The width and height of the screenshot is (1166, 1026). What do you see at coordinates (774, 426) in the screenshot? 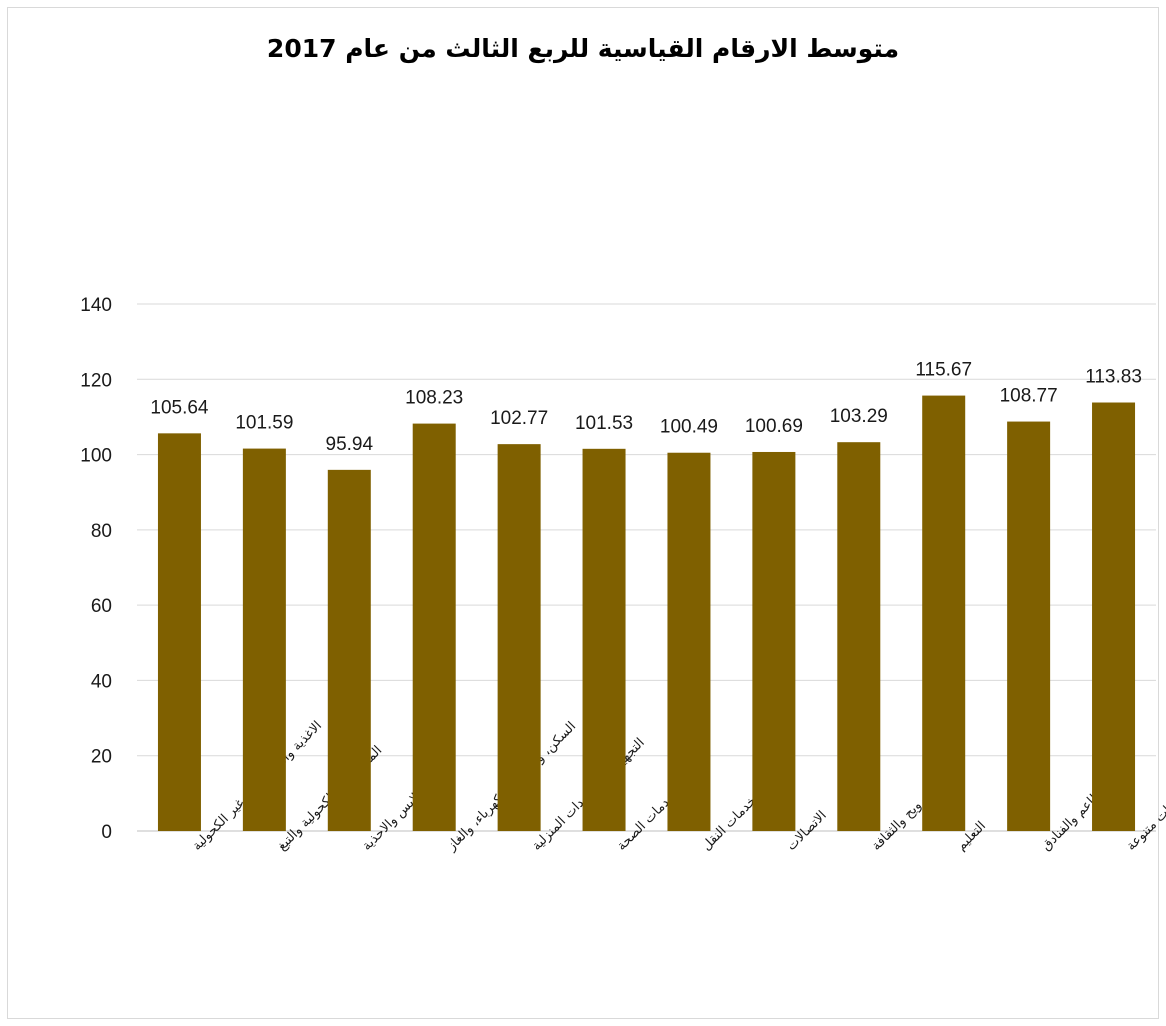
I see `data-label: 100.69` at bounding box center [774, 426].